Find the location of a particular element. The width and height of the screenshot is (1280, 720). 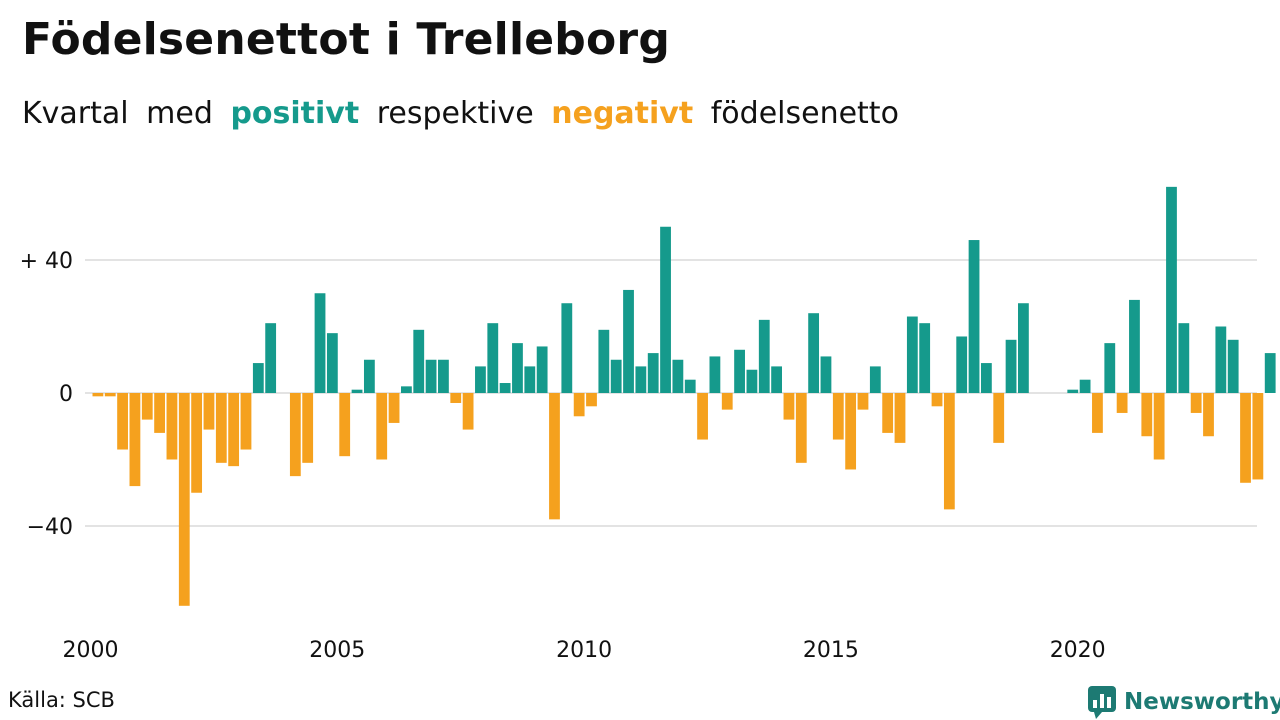

newsworthy-logo: Newsworthy is located at coordinates (1184, 702).